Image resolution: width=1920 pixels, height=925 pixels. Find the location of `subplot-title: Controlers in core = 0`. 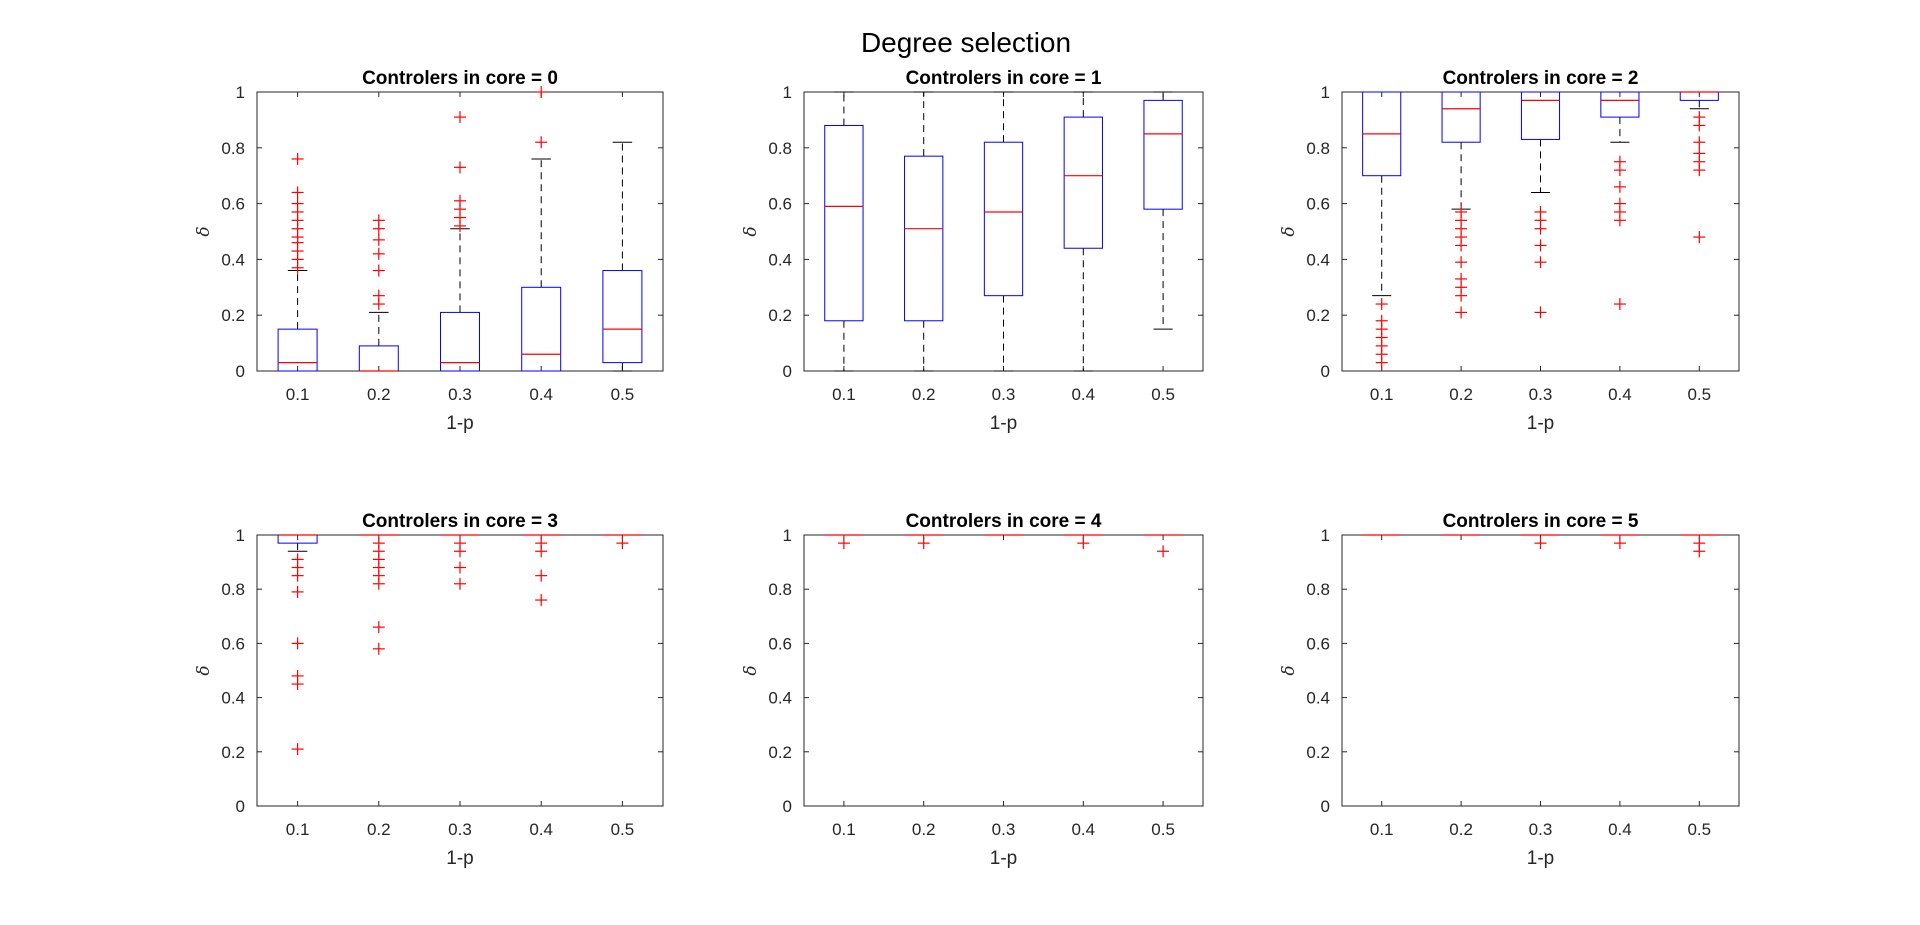

subplot-title: Controlers in core = 0 is located at coordinates (460, 78).